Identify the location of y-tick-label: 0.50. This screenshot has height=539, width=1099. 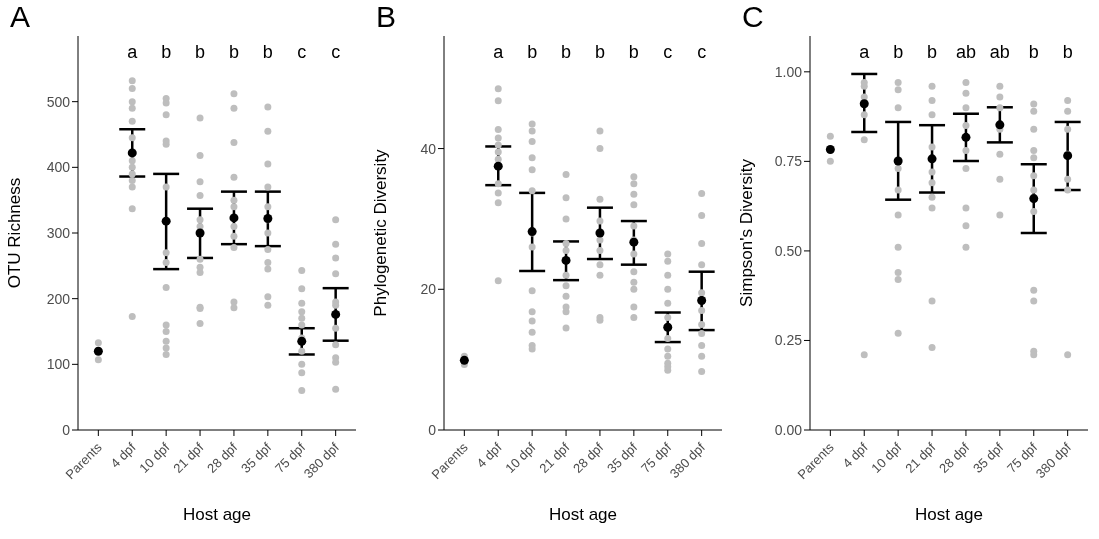
(788, 250).